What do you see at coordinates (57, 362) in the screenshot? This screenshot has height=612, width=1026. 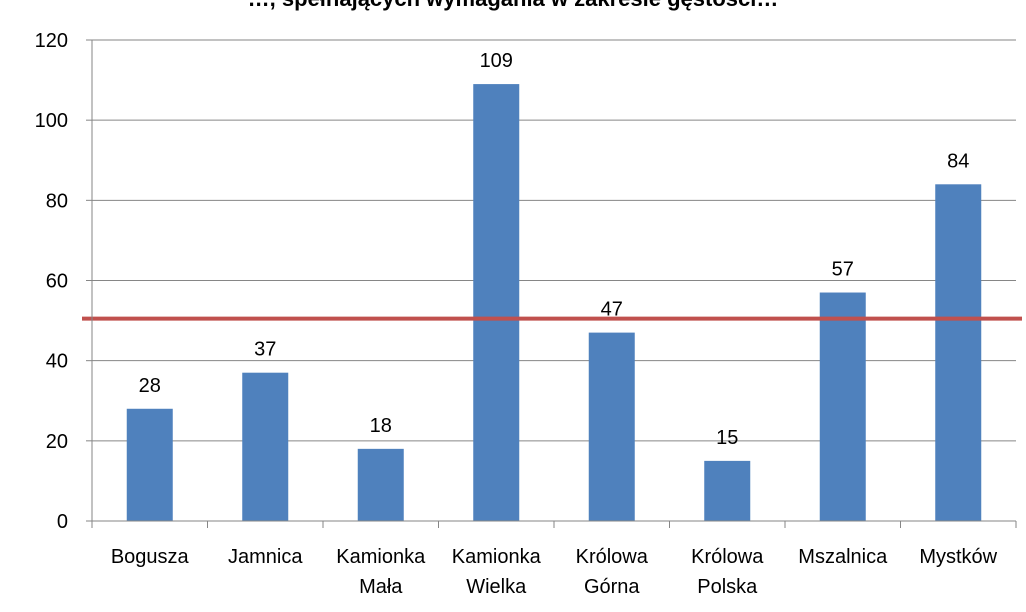 I see `y-tick-label: 40` at bounding box center [57, 362].